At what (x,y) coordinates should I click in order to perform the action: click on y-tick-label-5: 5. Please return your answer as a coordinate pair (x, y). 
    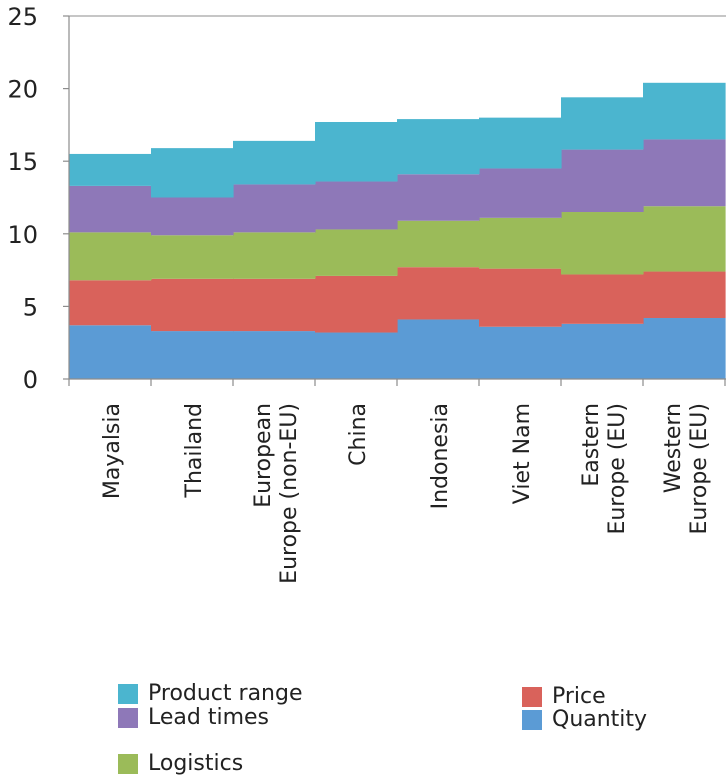
    Looking at the image, I should click on (30, 307).